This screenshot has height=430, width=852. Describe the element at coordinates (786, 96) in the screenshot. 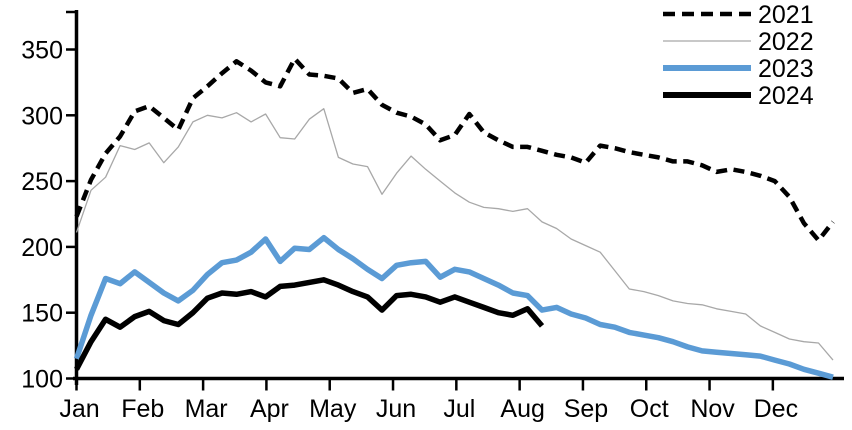

I see `legend-label: 2024` at that location.